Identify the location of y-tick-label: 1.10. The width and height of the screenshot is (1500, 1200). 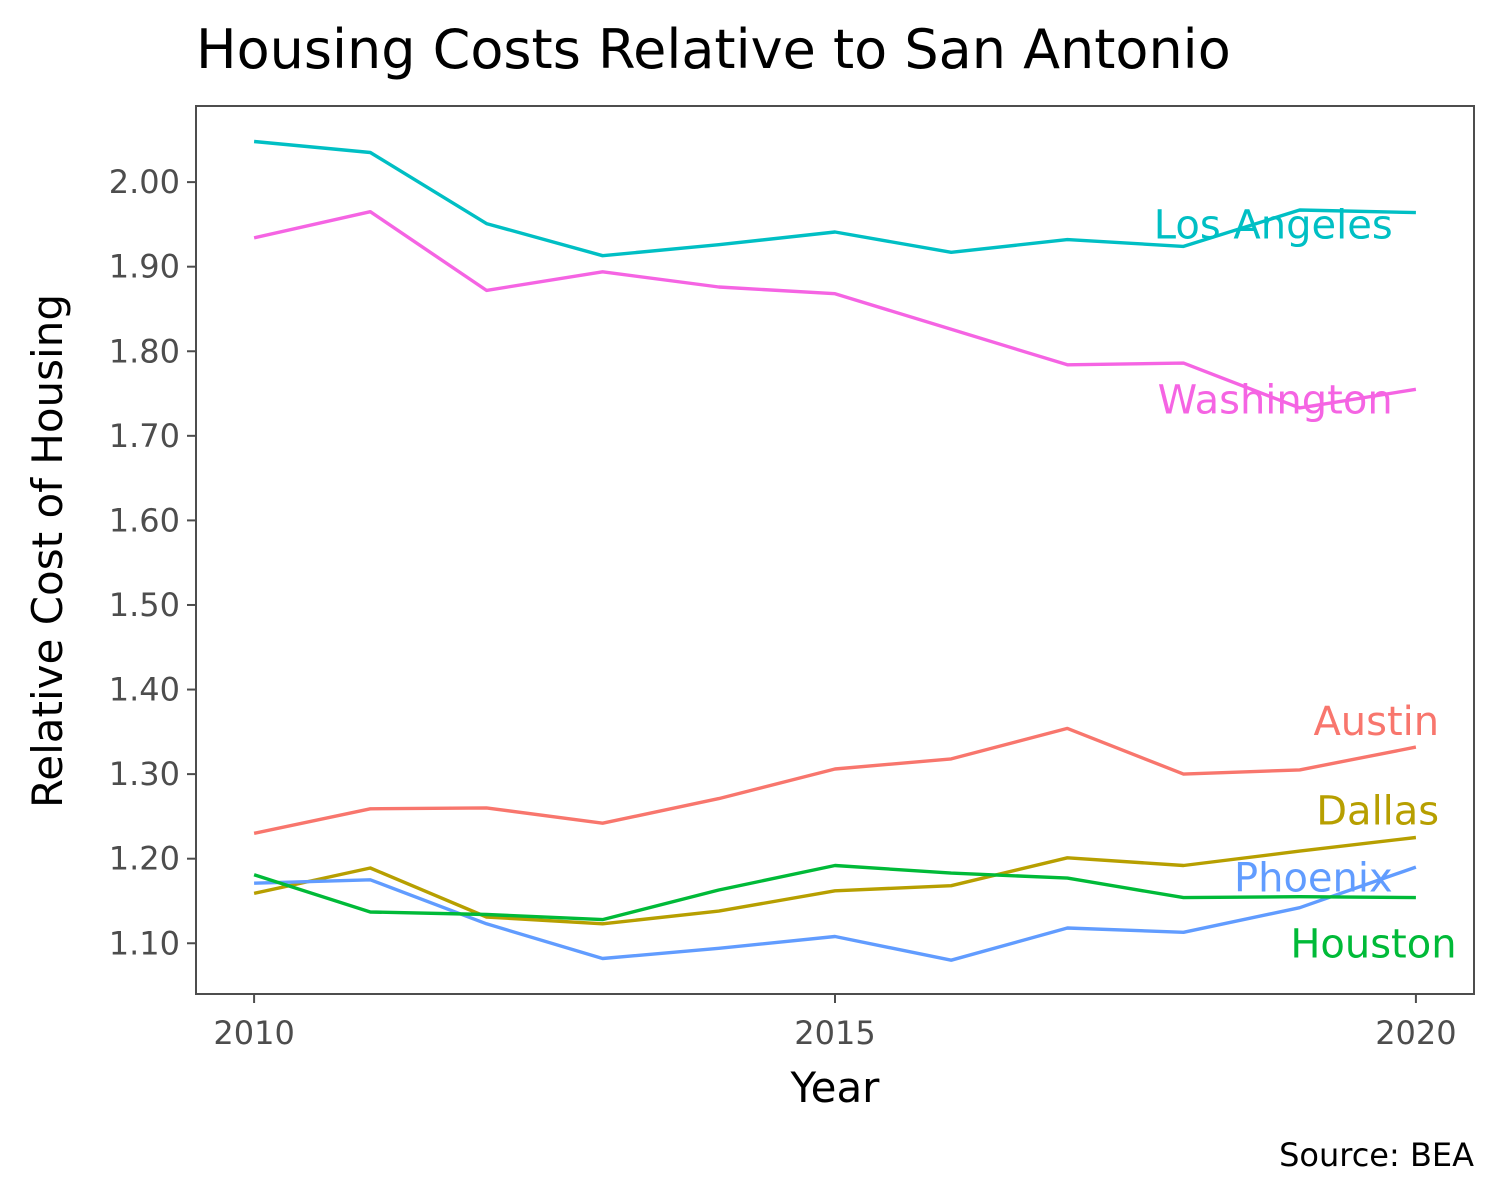
(144, 943).